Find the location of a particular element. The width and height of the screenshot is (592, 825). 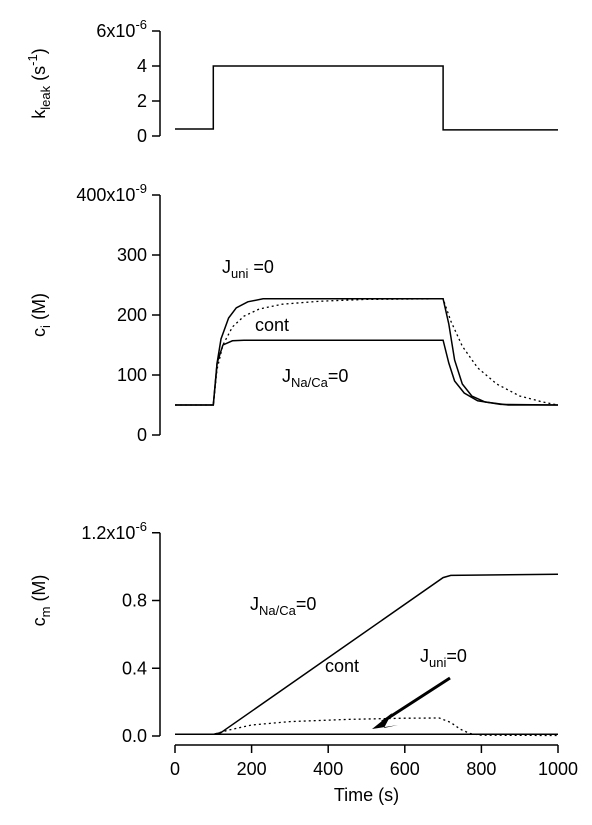

y-axis-label-part-2: (s is located at coordinates (39, 76).